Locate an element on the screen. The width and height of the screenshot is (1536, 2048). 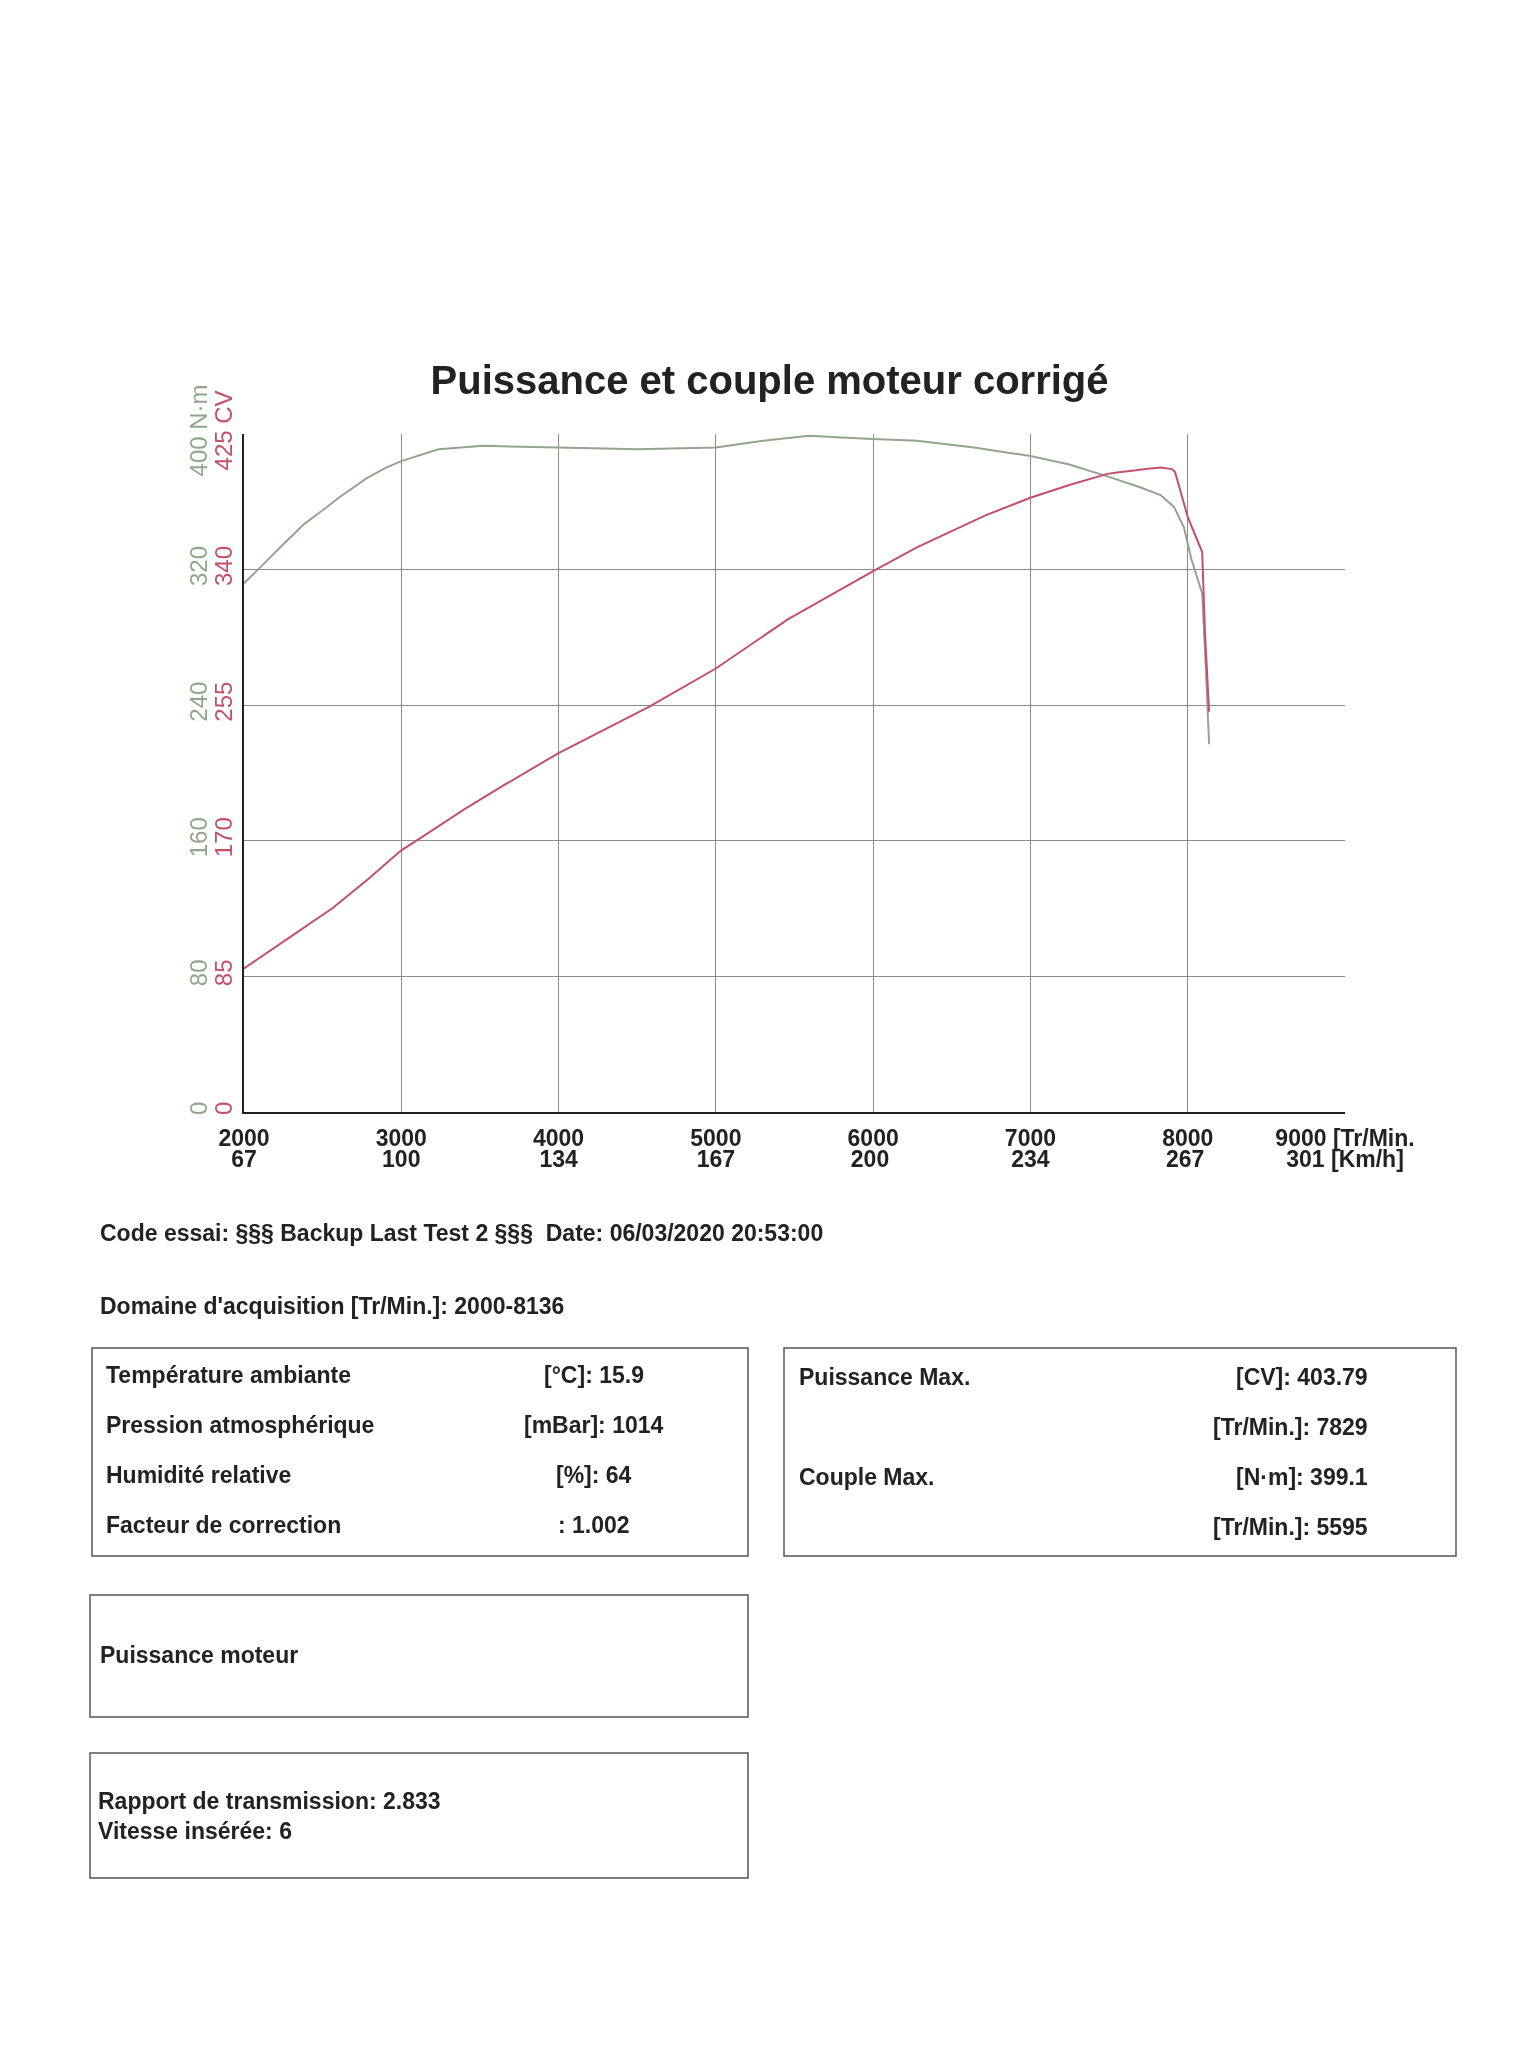
text: Code essai: §§§ Backup Last Test 2 §§§ Date: 06/03/2020 20:53:00 is located at coordinates (462, 1233).